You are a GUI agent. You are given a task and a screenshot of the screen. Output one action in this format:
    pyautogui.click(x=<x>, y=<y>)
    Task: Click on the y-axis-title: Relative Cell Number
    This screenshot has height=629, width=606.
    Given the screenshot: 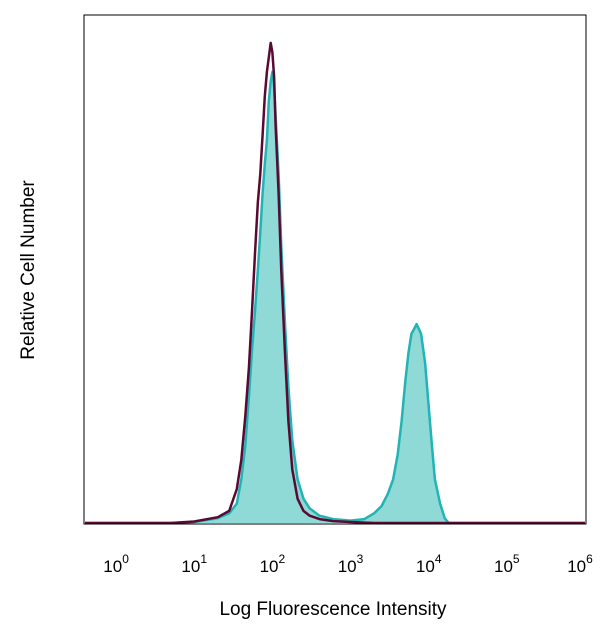 What is the action you would take?
    pyautogui.click(x=28, y=270)
    